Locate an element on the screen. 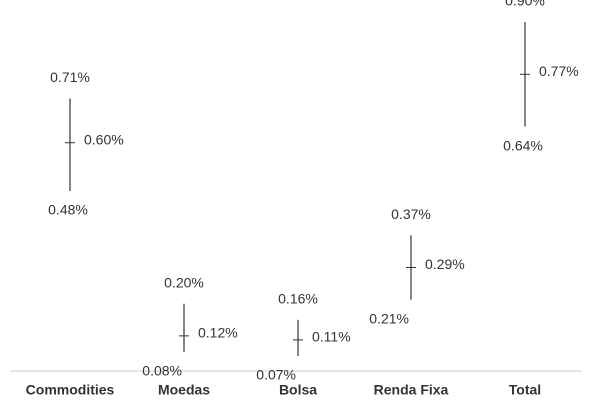 The width and height of the screenshot is (589, 406). high-label: 0.20% is located at coordinates (184, 282).